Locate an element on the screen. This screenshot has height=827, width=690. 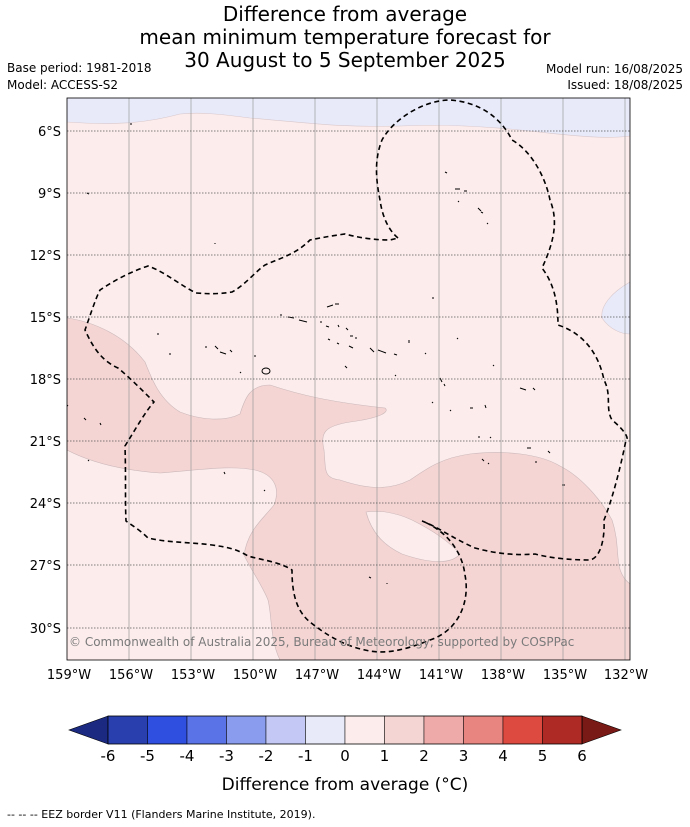
base-period-text: Base period: 1981-2018 is located at coordinates (79, 68).